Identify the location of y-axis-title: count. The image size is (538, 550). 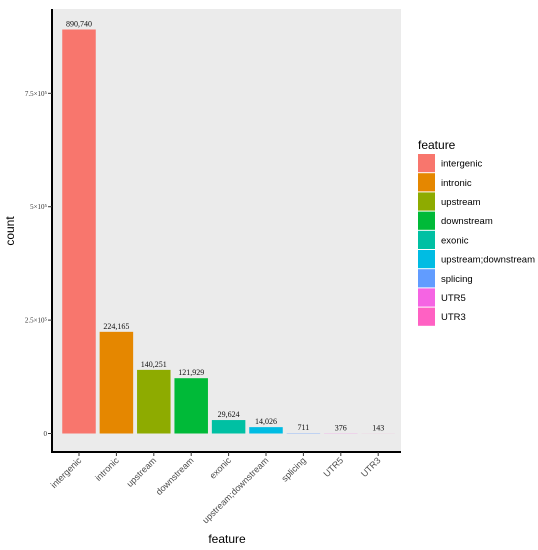
(10, 231).